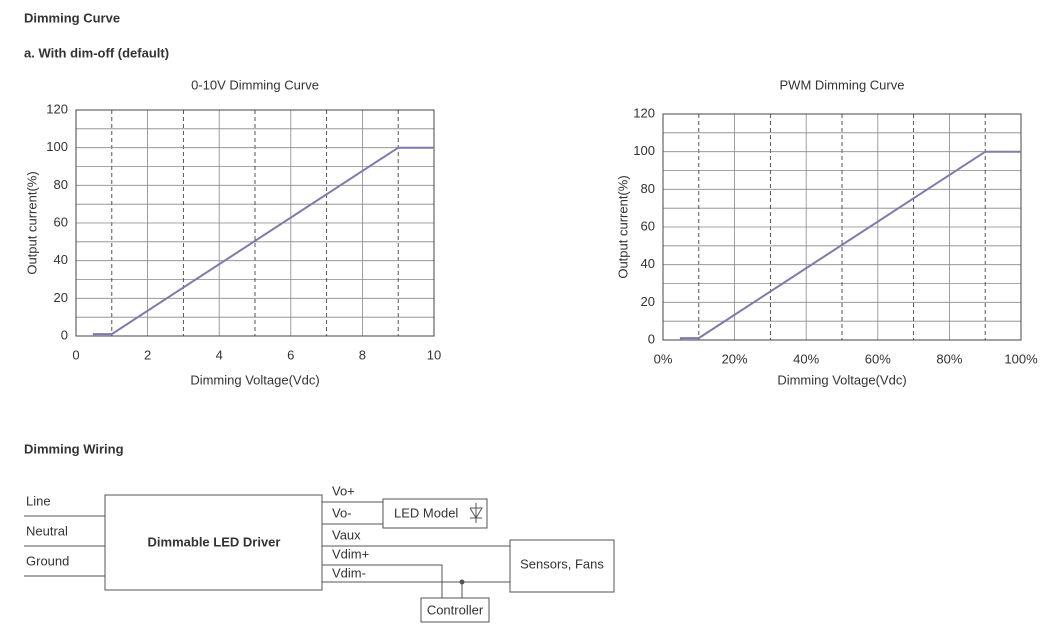 The height and width of the screenshot is (636, 1051). I want to click on led-box, so click(435, 513).